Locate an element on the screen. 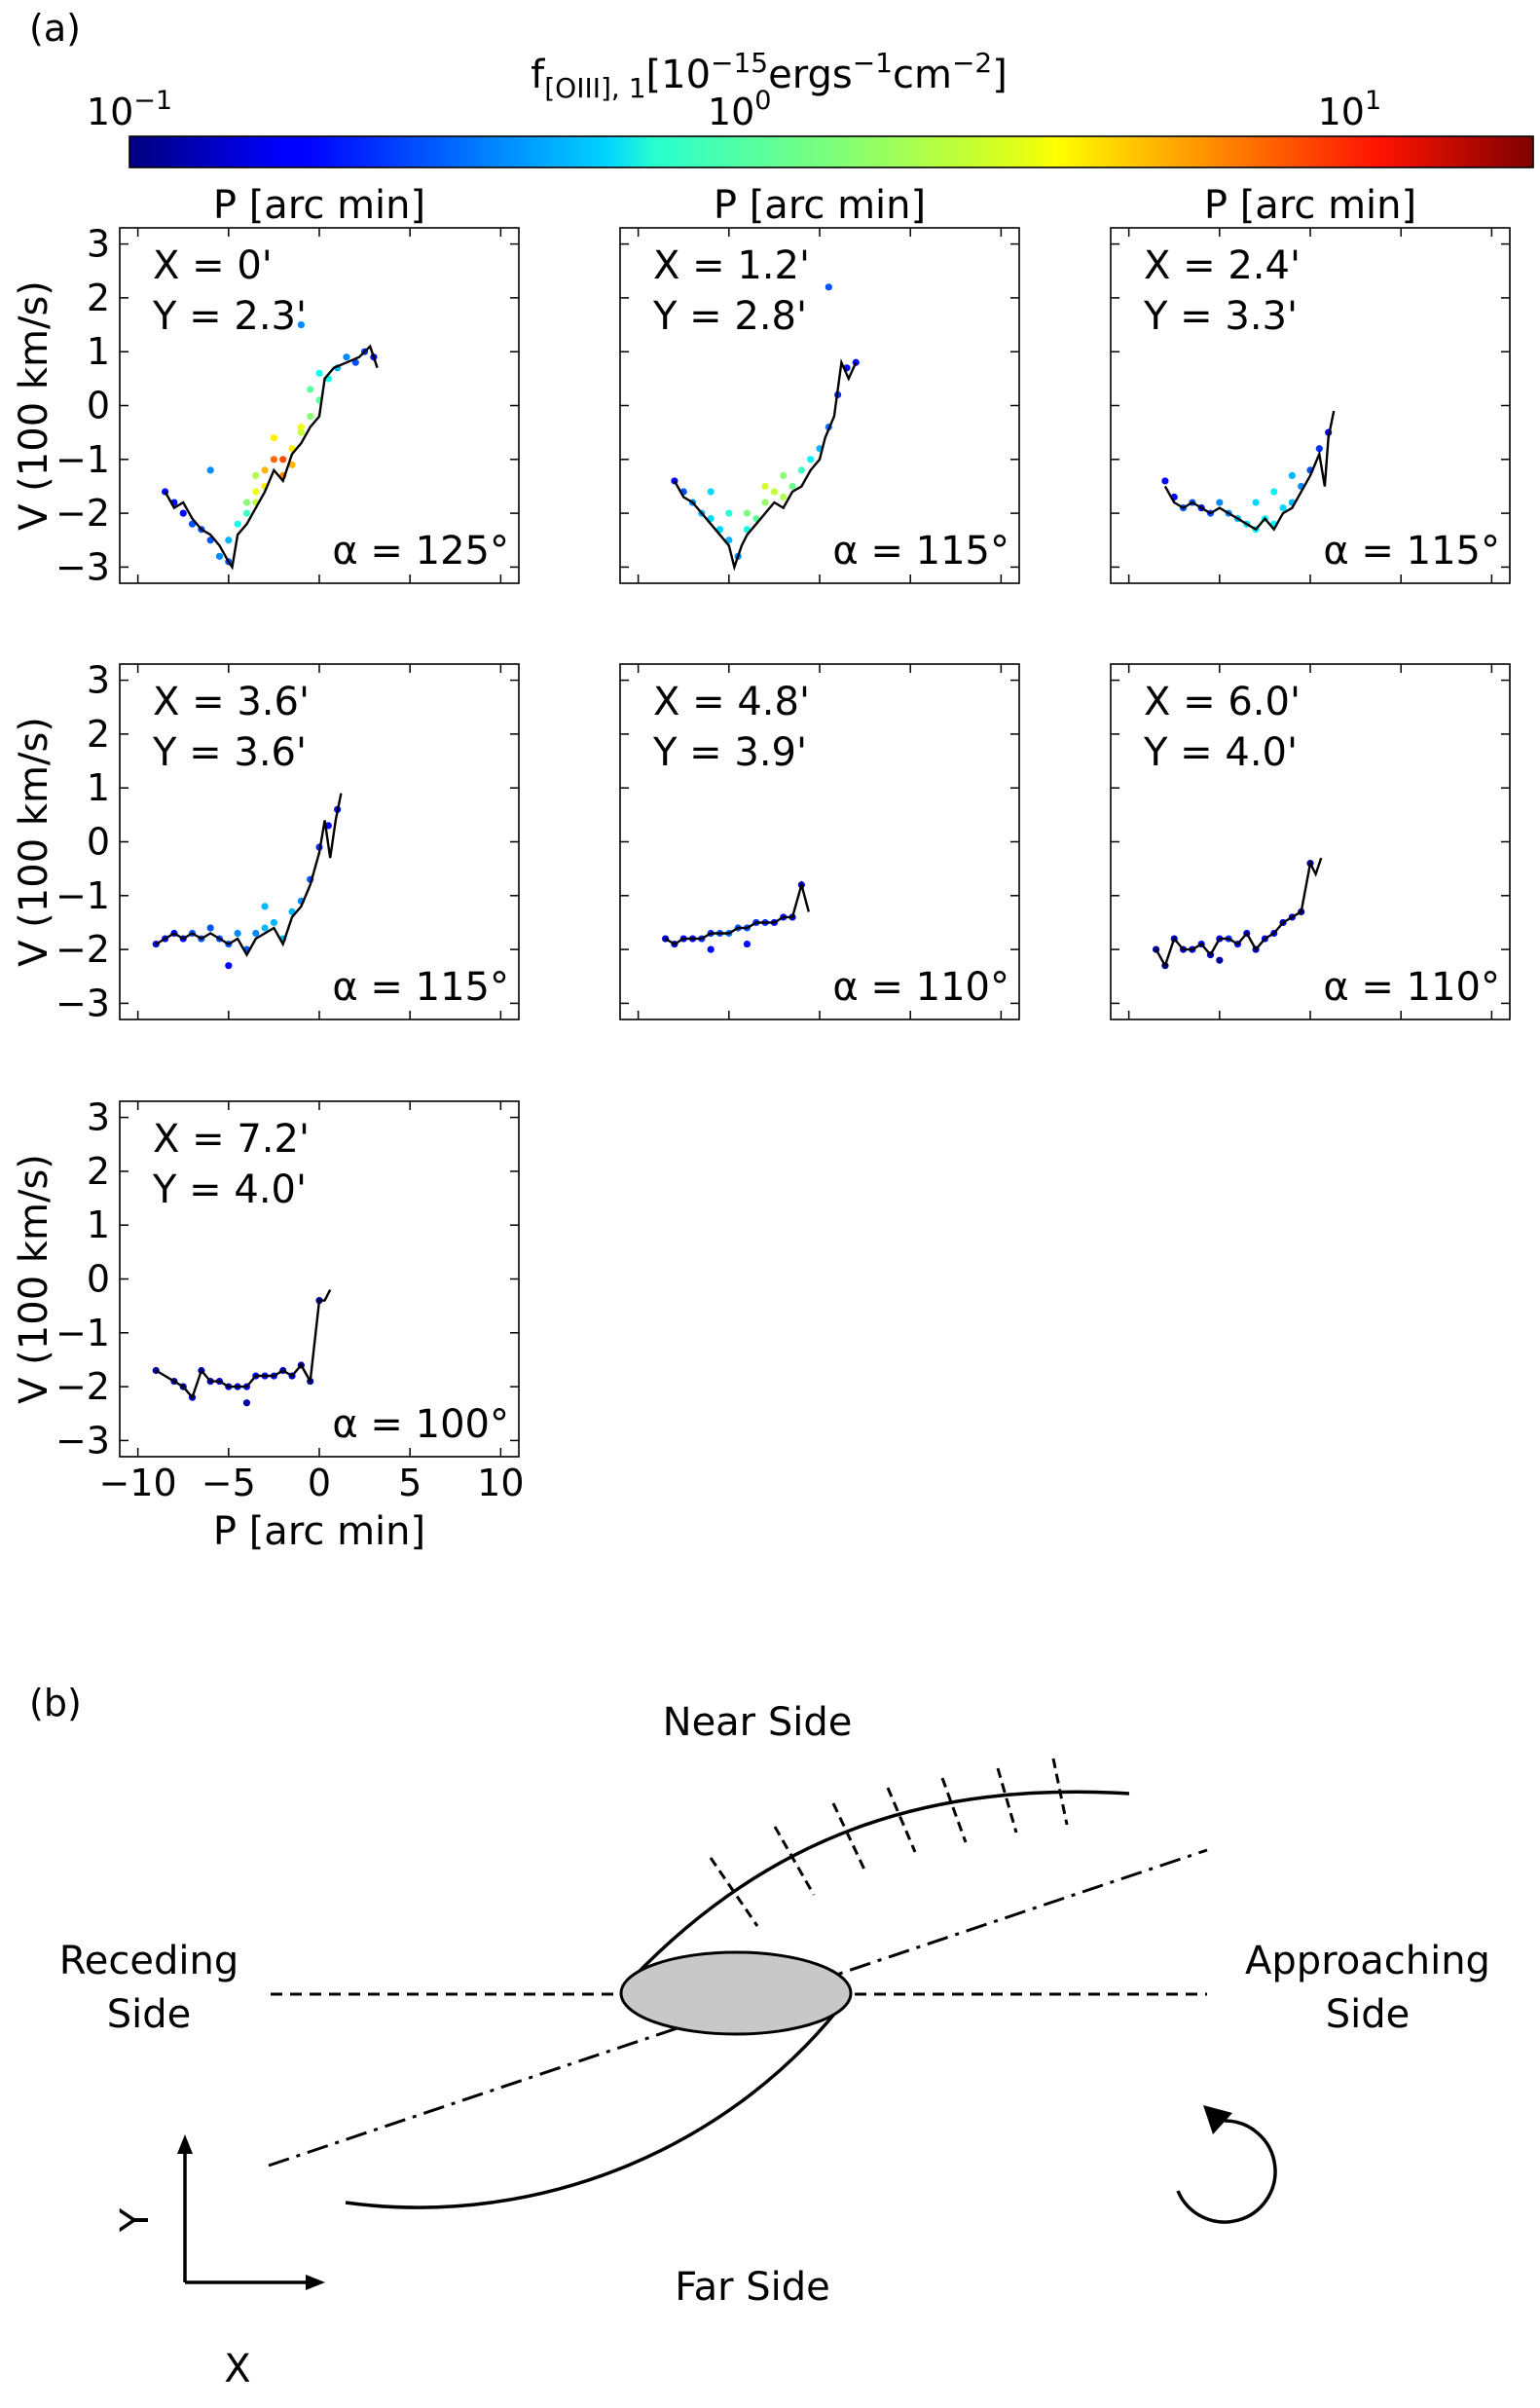  rotation-arrow-icon is located at coordinates (1226, 2164).